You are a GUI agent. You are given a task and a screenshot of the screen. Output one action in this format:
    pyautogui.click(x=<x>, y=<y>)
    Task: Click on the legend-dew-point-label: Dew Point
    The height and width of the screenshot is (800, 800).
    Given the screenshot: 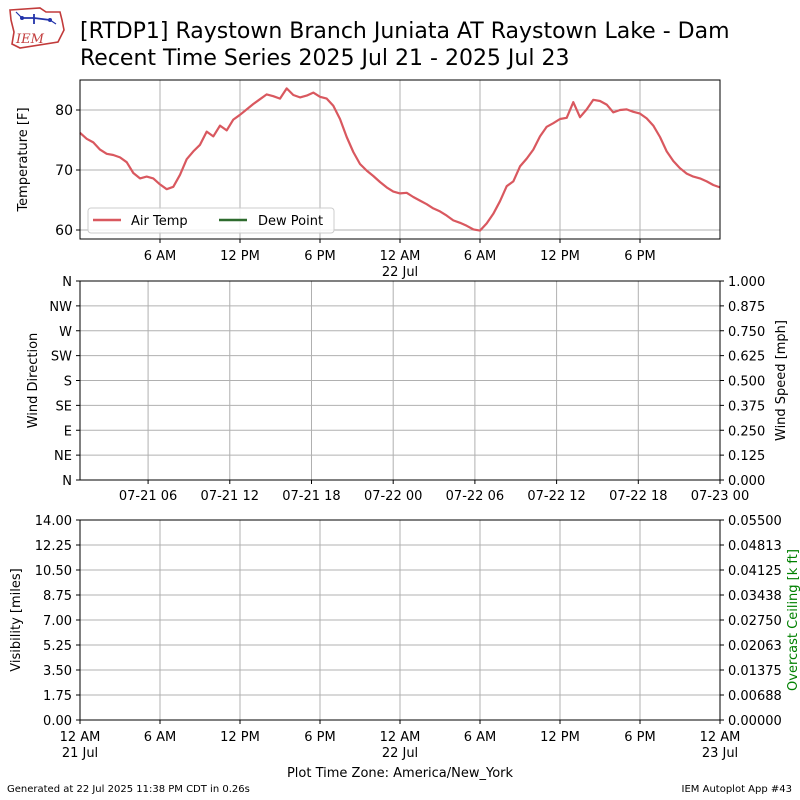 What is the action you would take?
    pyautogui.click(x=290, y=221)
    